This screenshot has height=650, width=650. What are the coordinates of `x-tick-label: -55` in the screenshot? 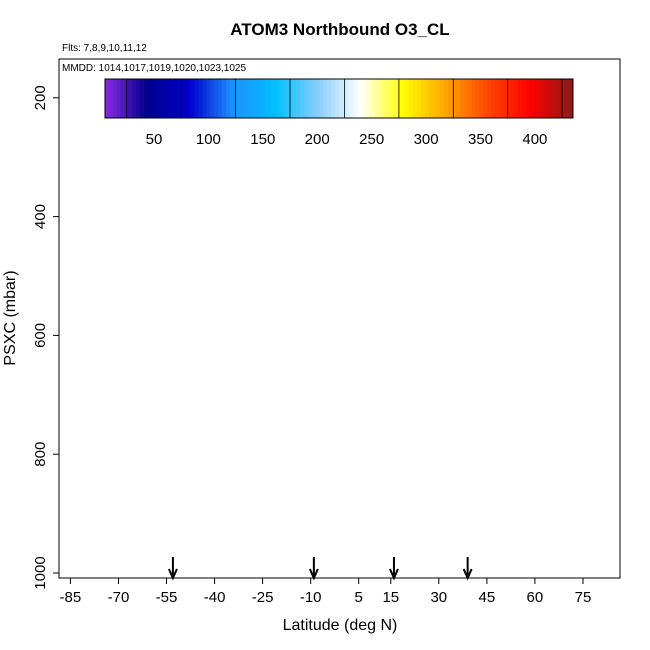 It's located at (167, 597).